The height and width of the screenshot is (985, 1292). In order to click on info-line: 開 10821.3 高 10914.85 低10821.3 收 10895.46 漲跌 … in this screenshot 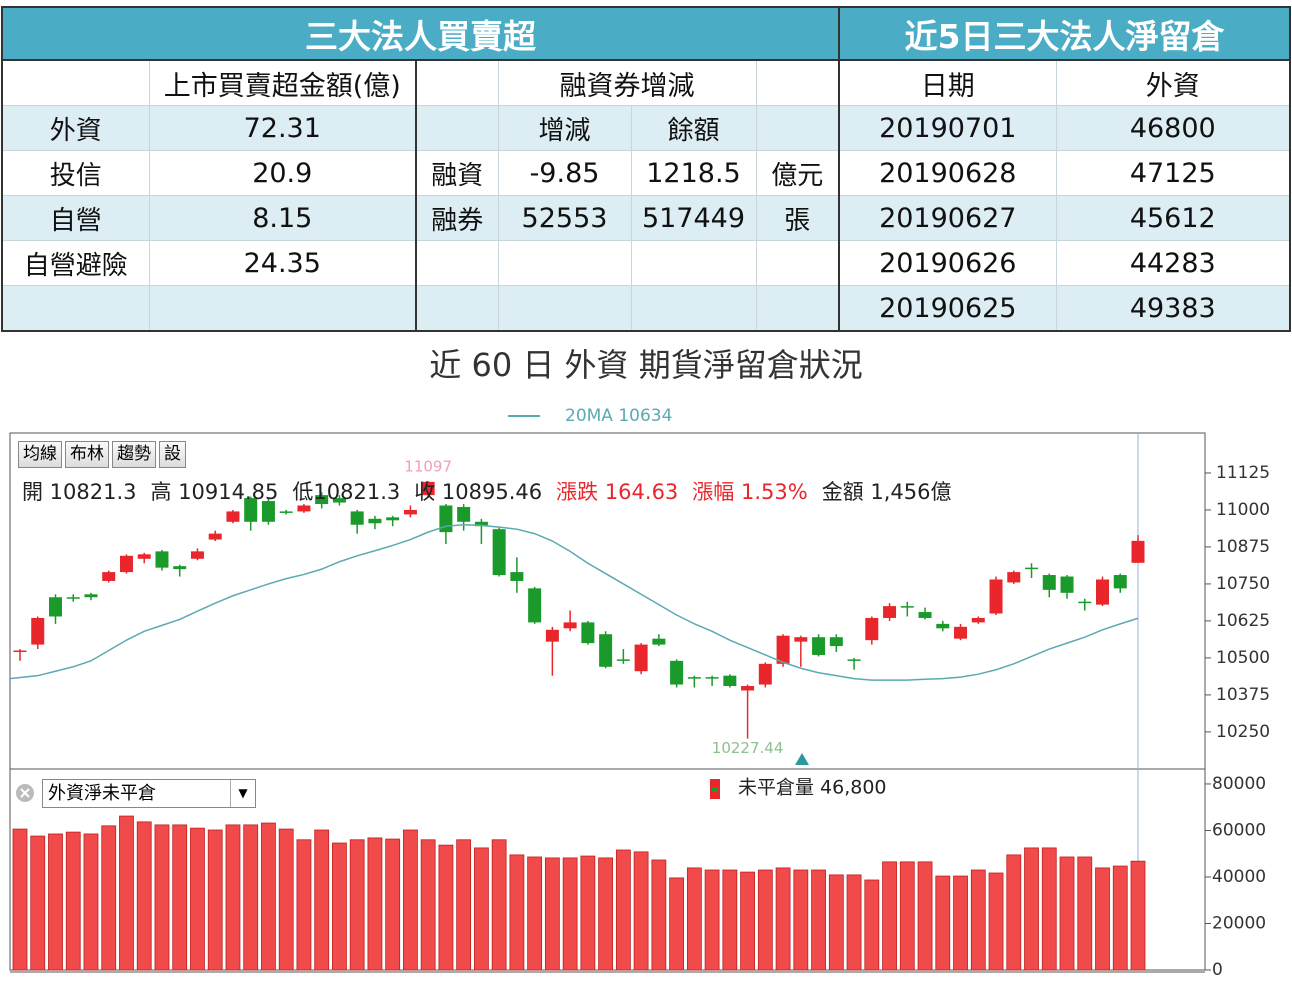, I will do `click(486, 491)`.